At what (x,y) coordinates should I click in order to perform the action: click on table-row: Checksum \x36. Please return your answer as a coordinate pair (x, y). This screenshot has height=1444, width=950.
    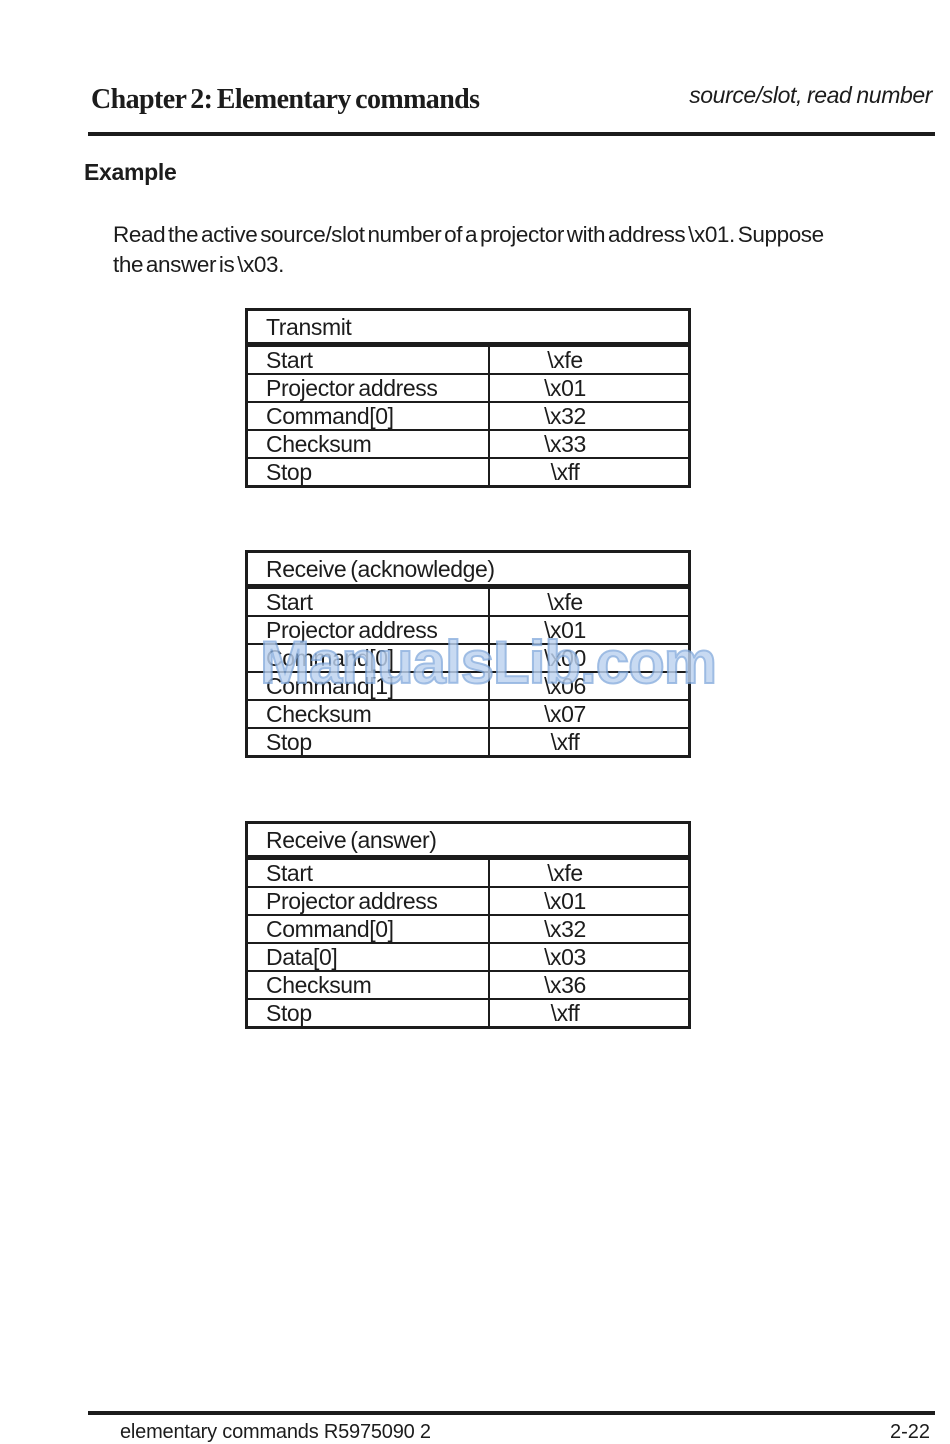
    Looking at the image, I should click on (468, 984).